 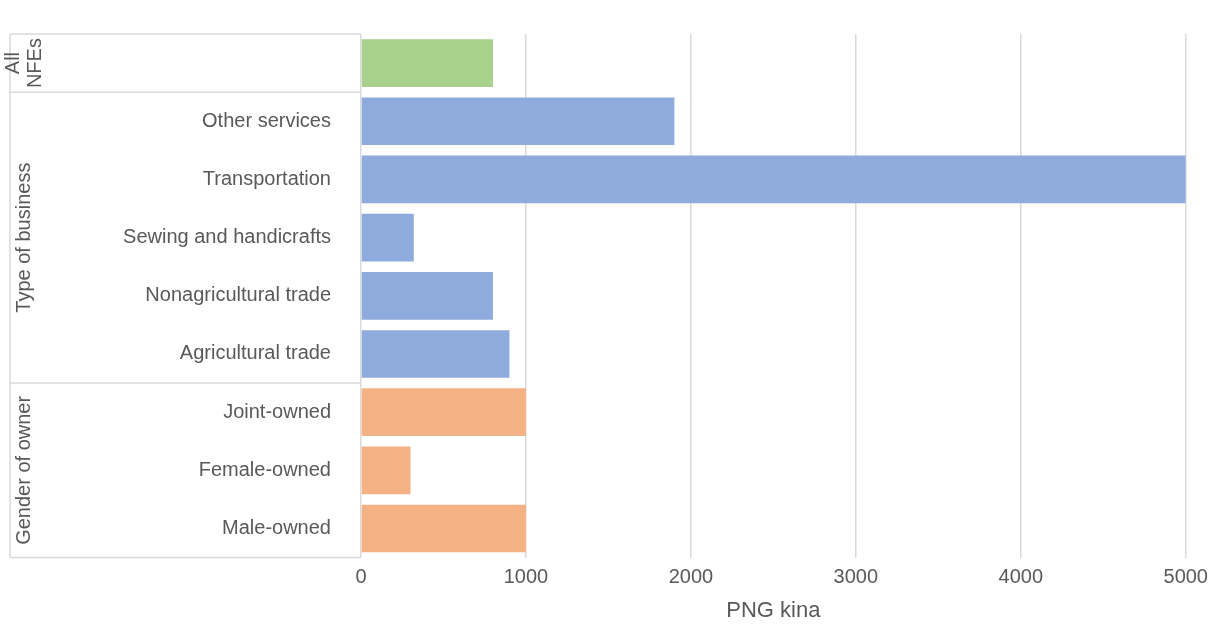 I want to click on y-tick-label: Female-owned, so click(x=264, y=468).